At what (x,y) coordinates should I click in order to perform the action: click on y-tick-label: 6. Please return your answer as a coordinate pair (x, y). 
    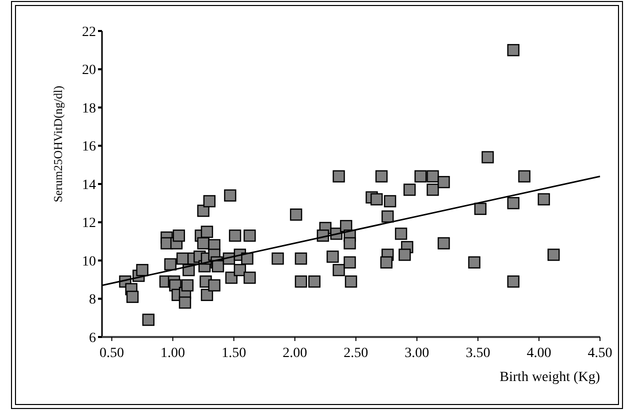
    Looking at the image, I should click on (92, 338).